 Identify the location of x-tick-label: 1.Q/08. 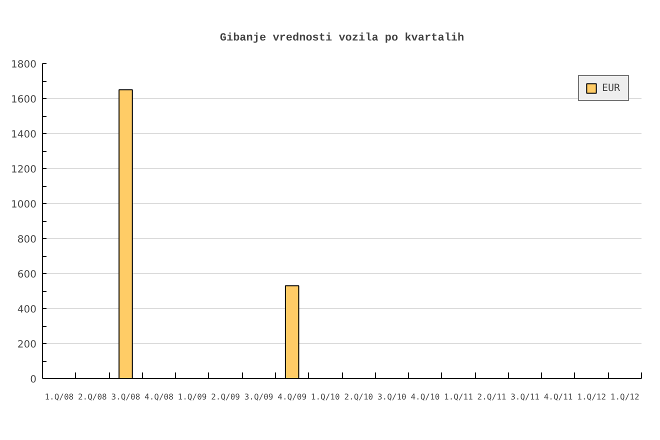
(59, 397).